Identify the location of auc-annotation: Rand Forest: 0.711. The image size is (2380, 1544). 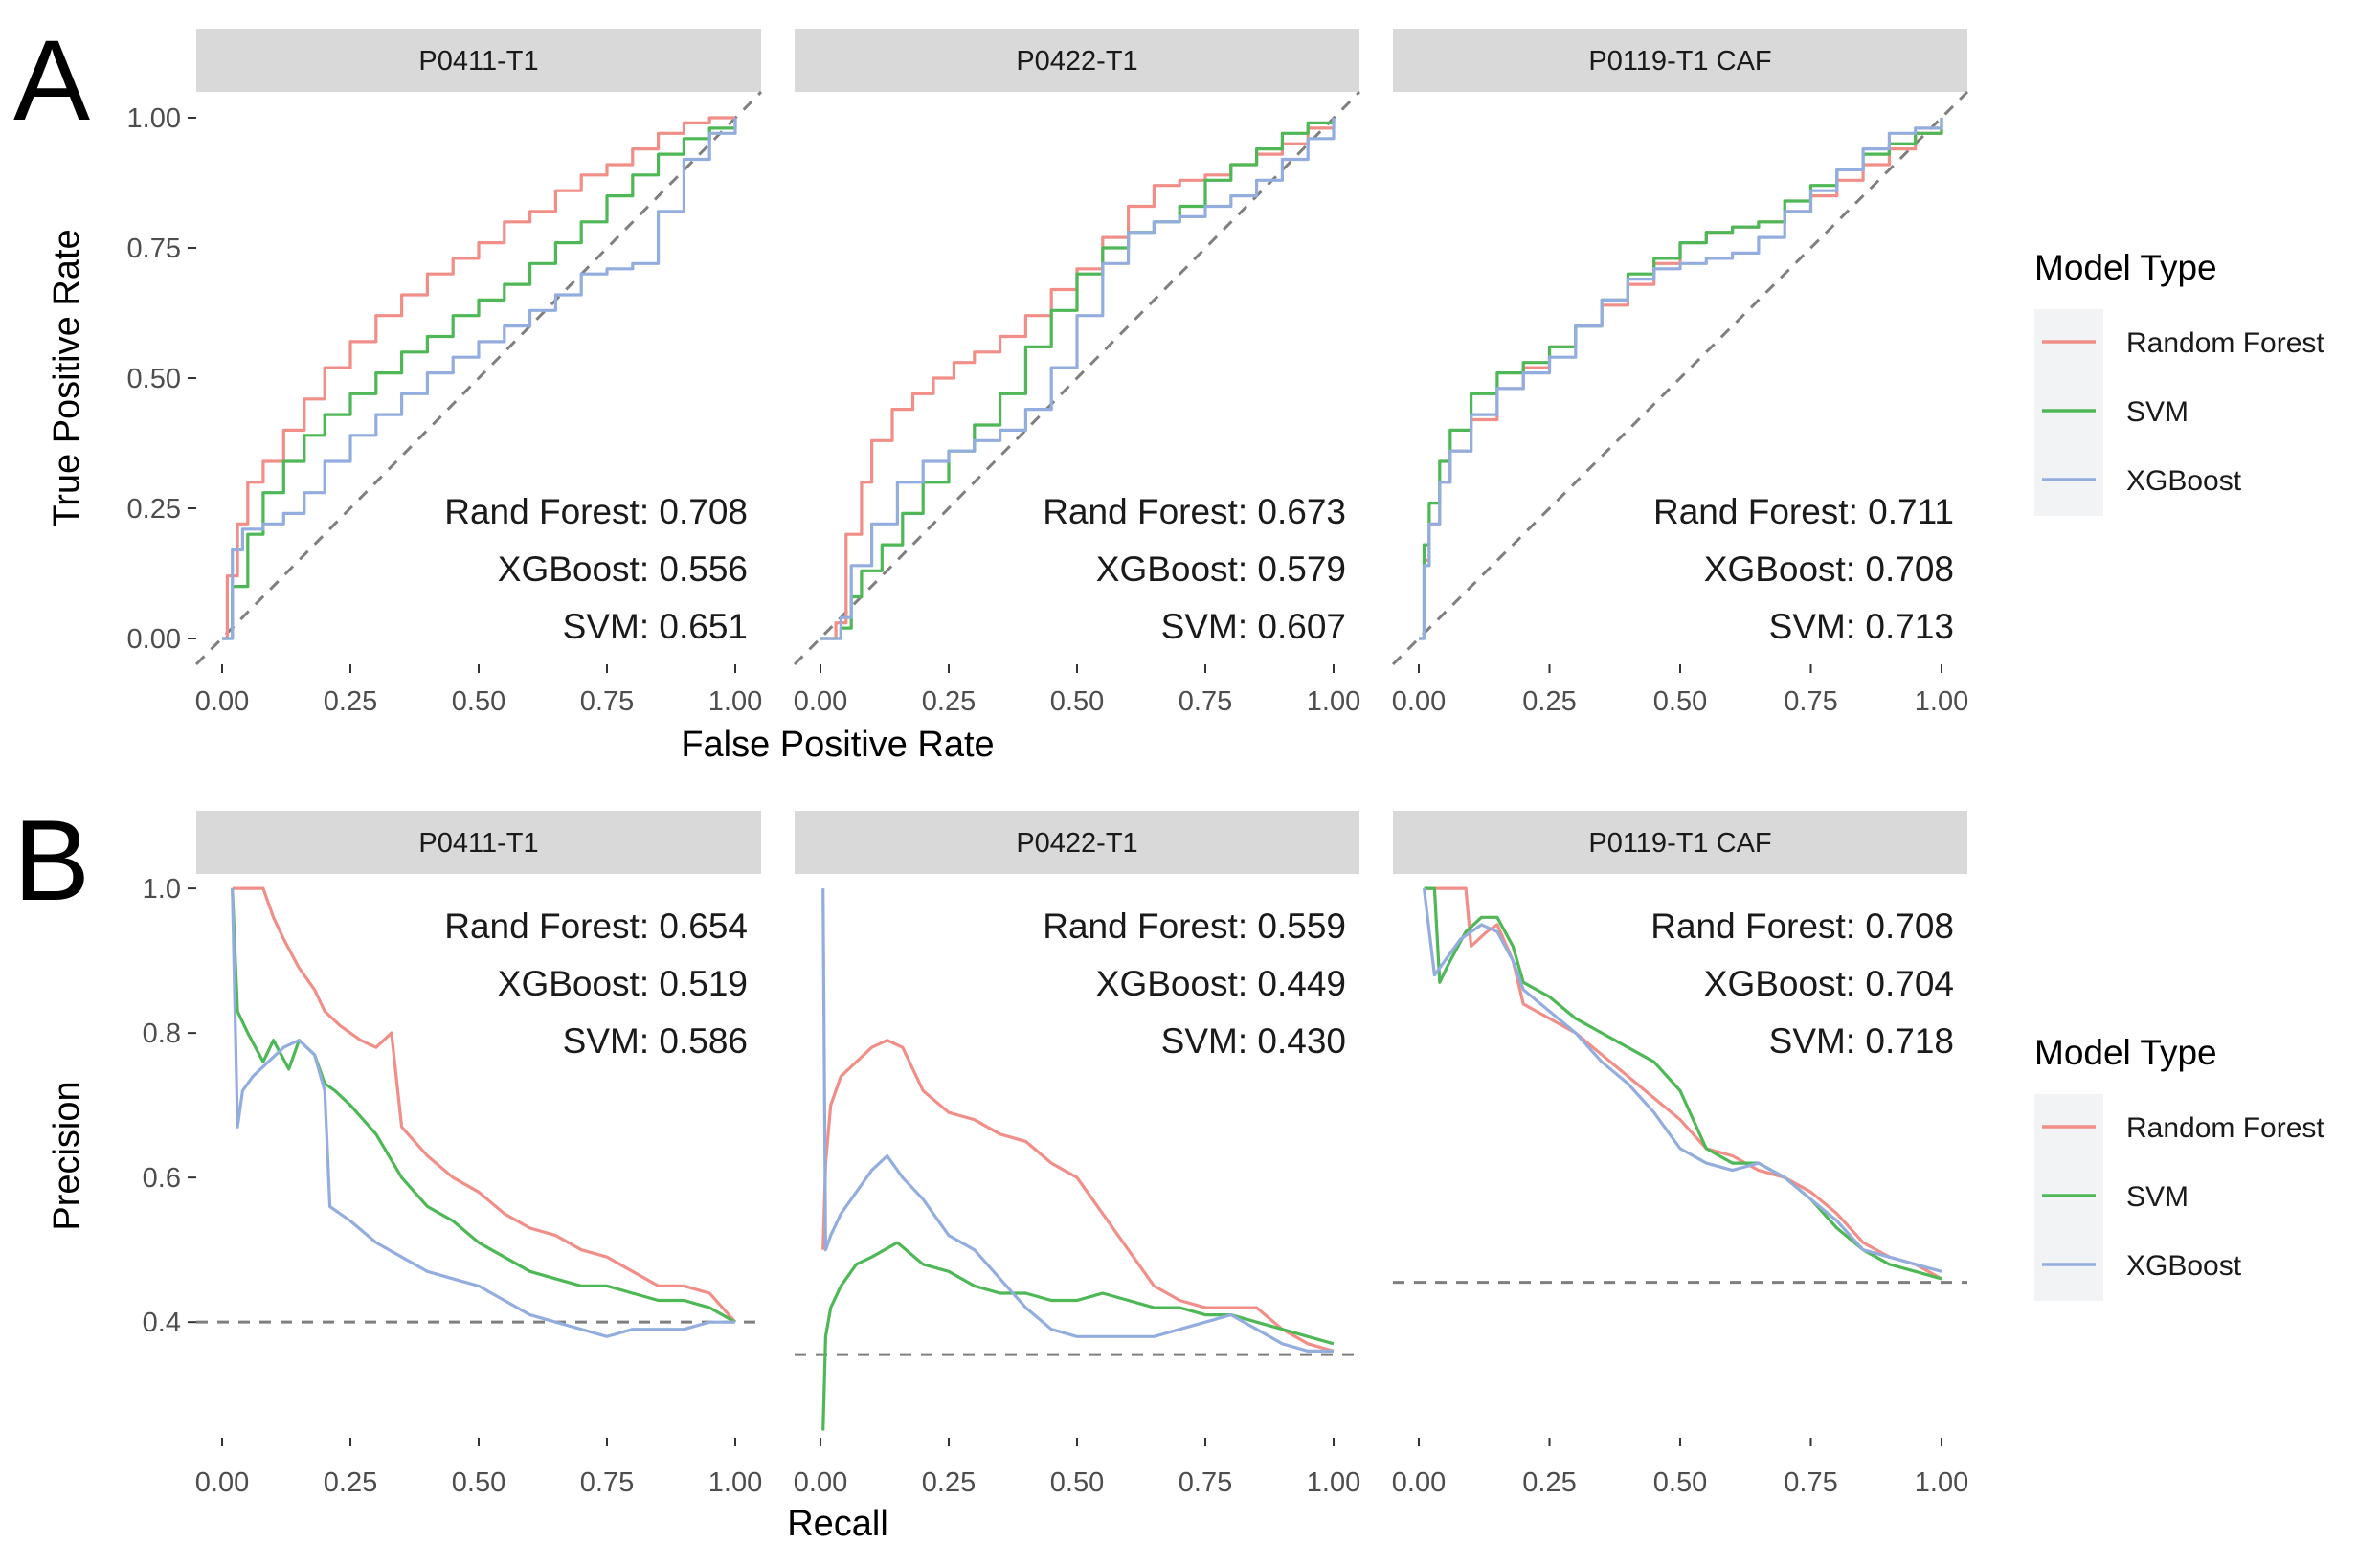
(1804, 511).